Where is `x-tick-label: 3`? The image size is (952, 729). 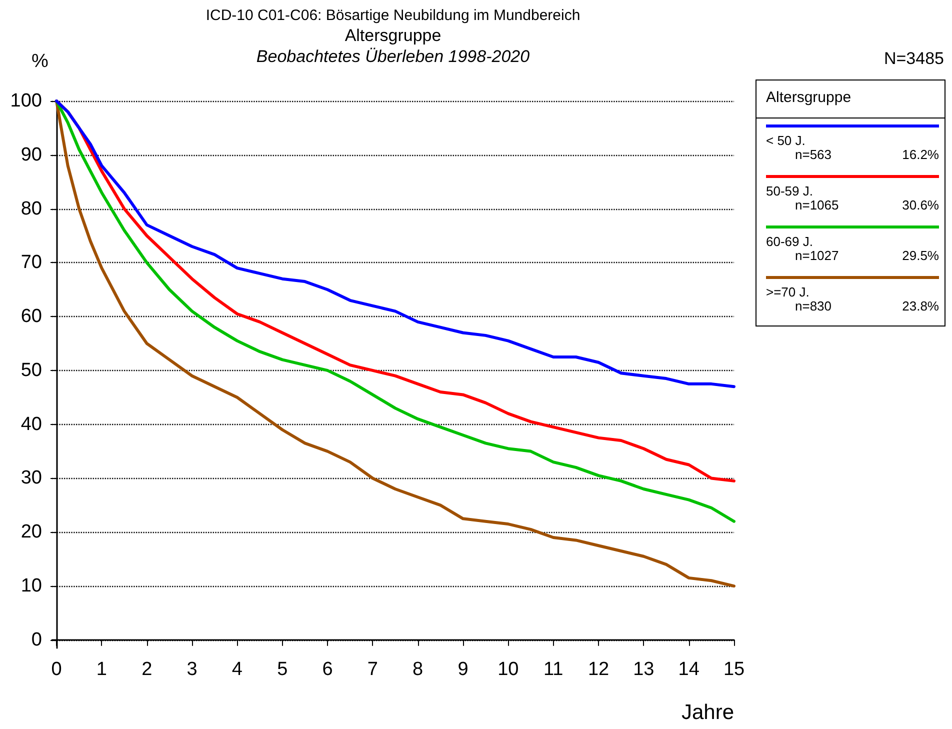 x-tick-label: 3 is located at coordinates (192, 669).